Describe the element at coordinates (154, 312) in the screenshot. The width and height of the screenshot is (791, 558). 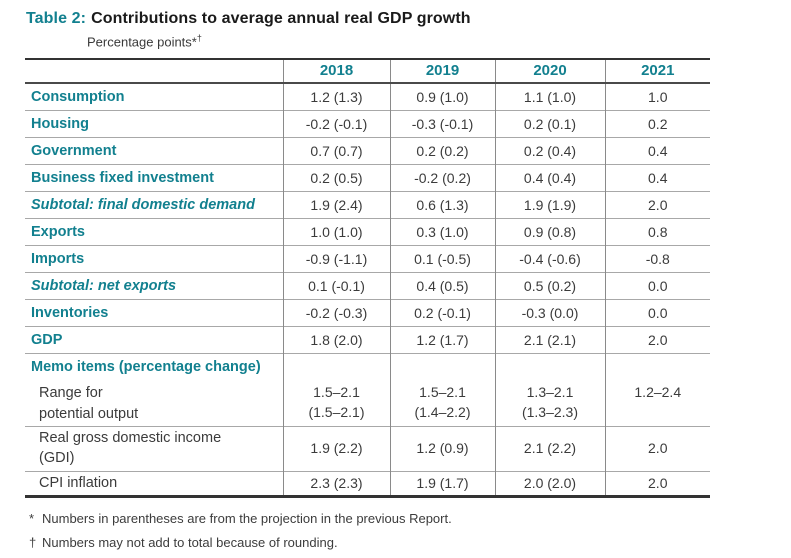
I see `row-label: Inventories` at that location.